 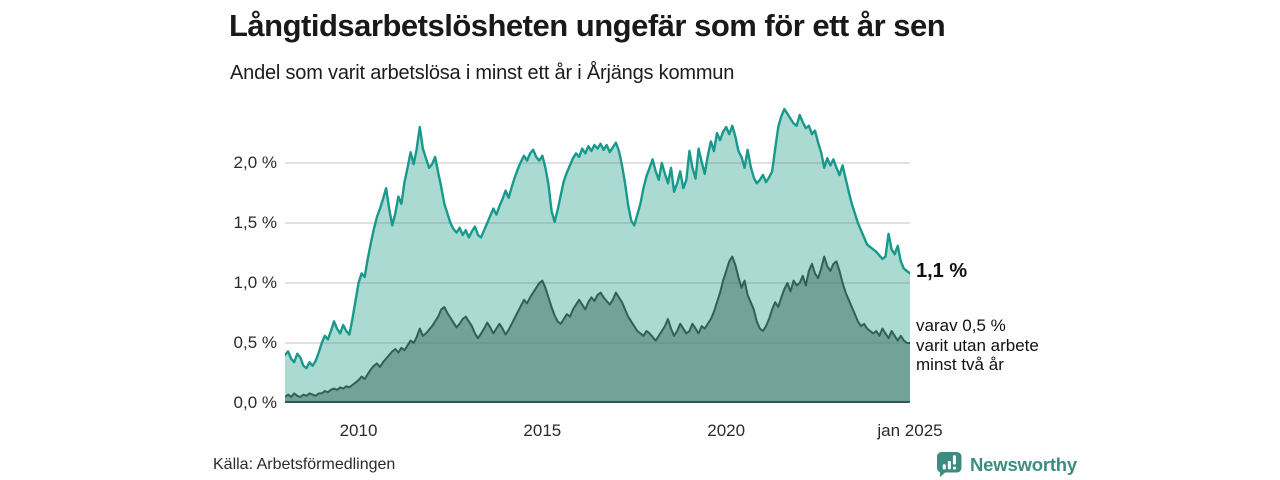 I want to click on source-note: Källa: Arbetsförmedlingen, so click(x=304, y=464).